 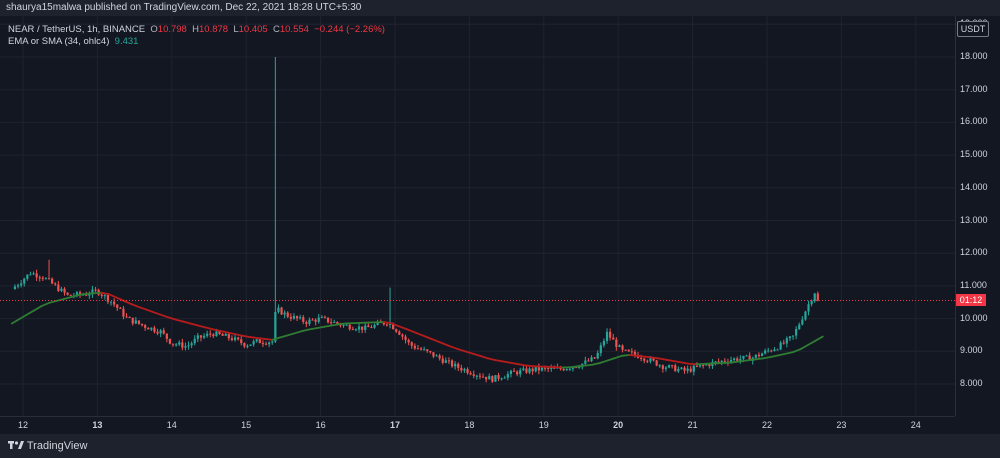 What do you see at coordinates (543, 425) in the screenshot?
I see `time-tick-label: 19` at bounding box center [543, 425].